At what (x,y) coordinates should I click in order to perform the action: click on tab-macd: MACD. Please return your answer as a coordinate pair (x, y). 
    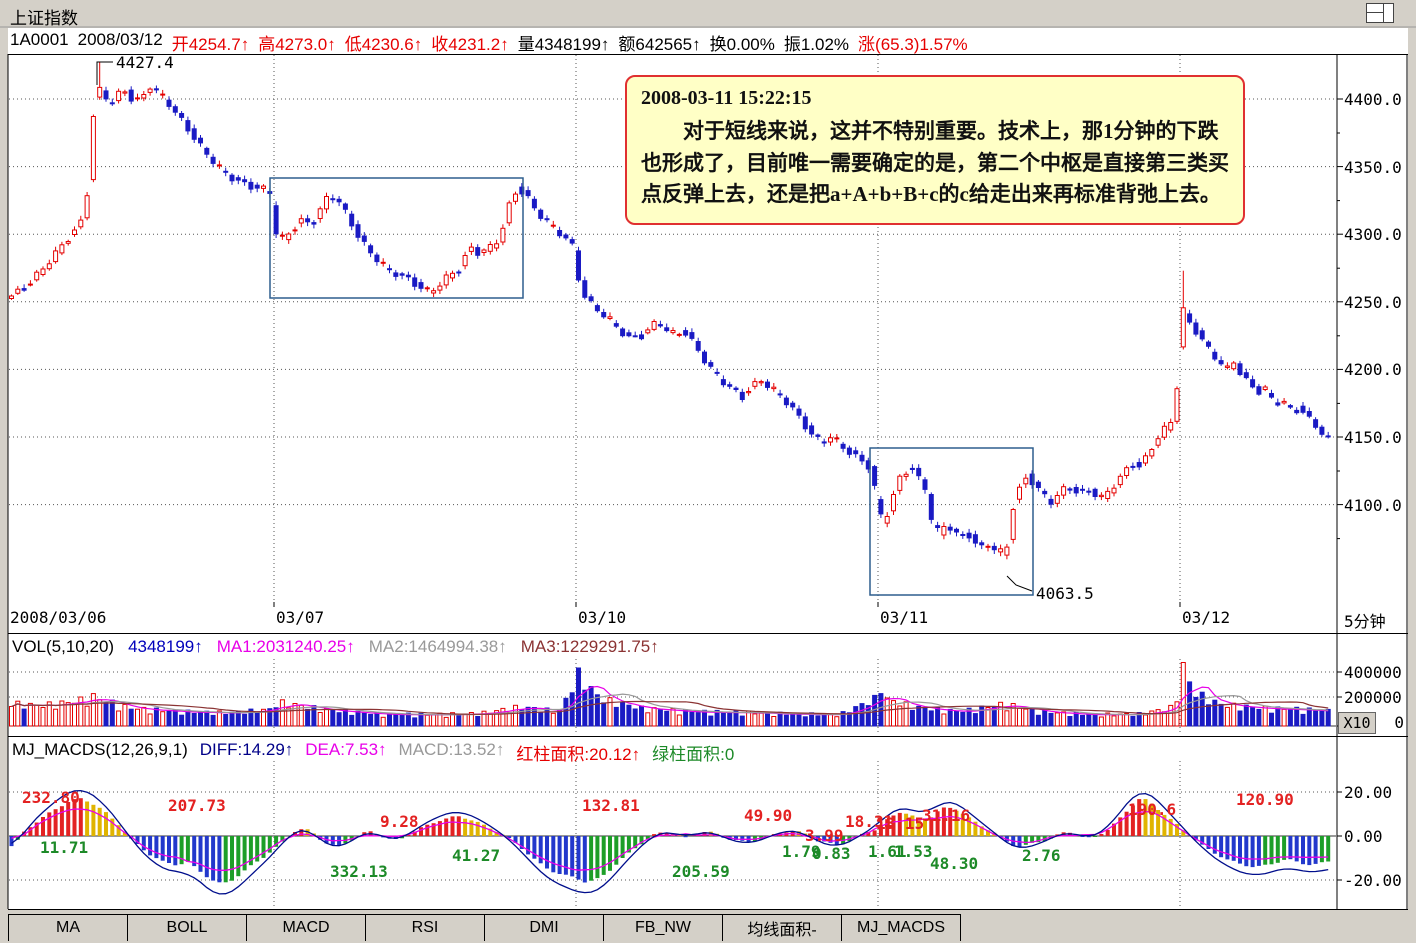
    Looking at the image, I should click on (306, 928).